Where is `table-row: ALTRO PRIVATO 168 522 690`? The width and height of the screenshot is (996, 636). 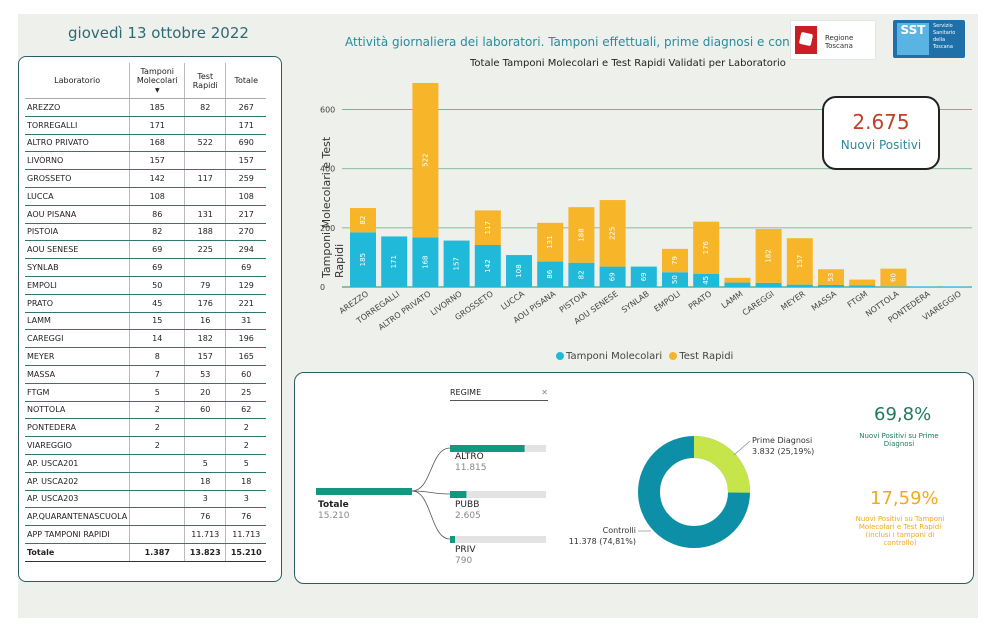
table-row: ALTRO PRIVATO 168 522 690 is located at coordinates (146, 143).